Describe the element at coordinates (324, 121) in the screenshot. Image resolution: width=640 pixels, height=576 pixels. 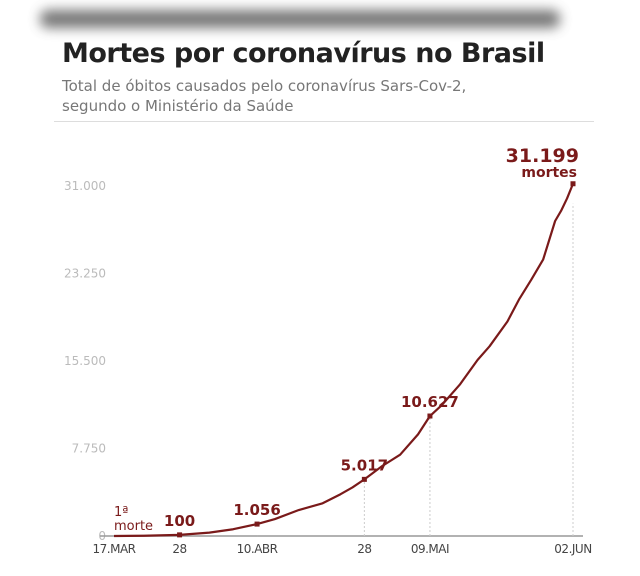
I see `title-divider` at that location.